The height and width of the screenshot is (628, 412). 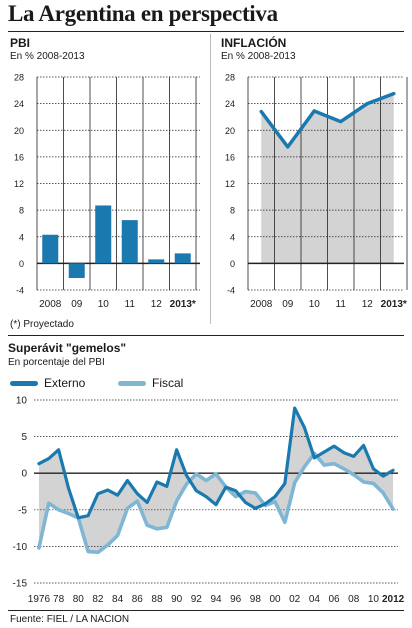 What do you see at coordinates (65, 383) in the screenshot?
I see `legend-externo-label: Externo` at bounding box center [65, 383].